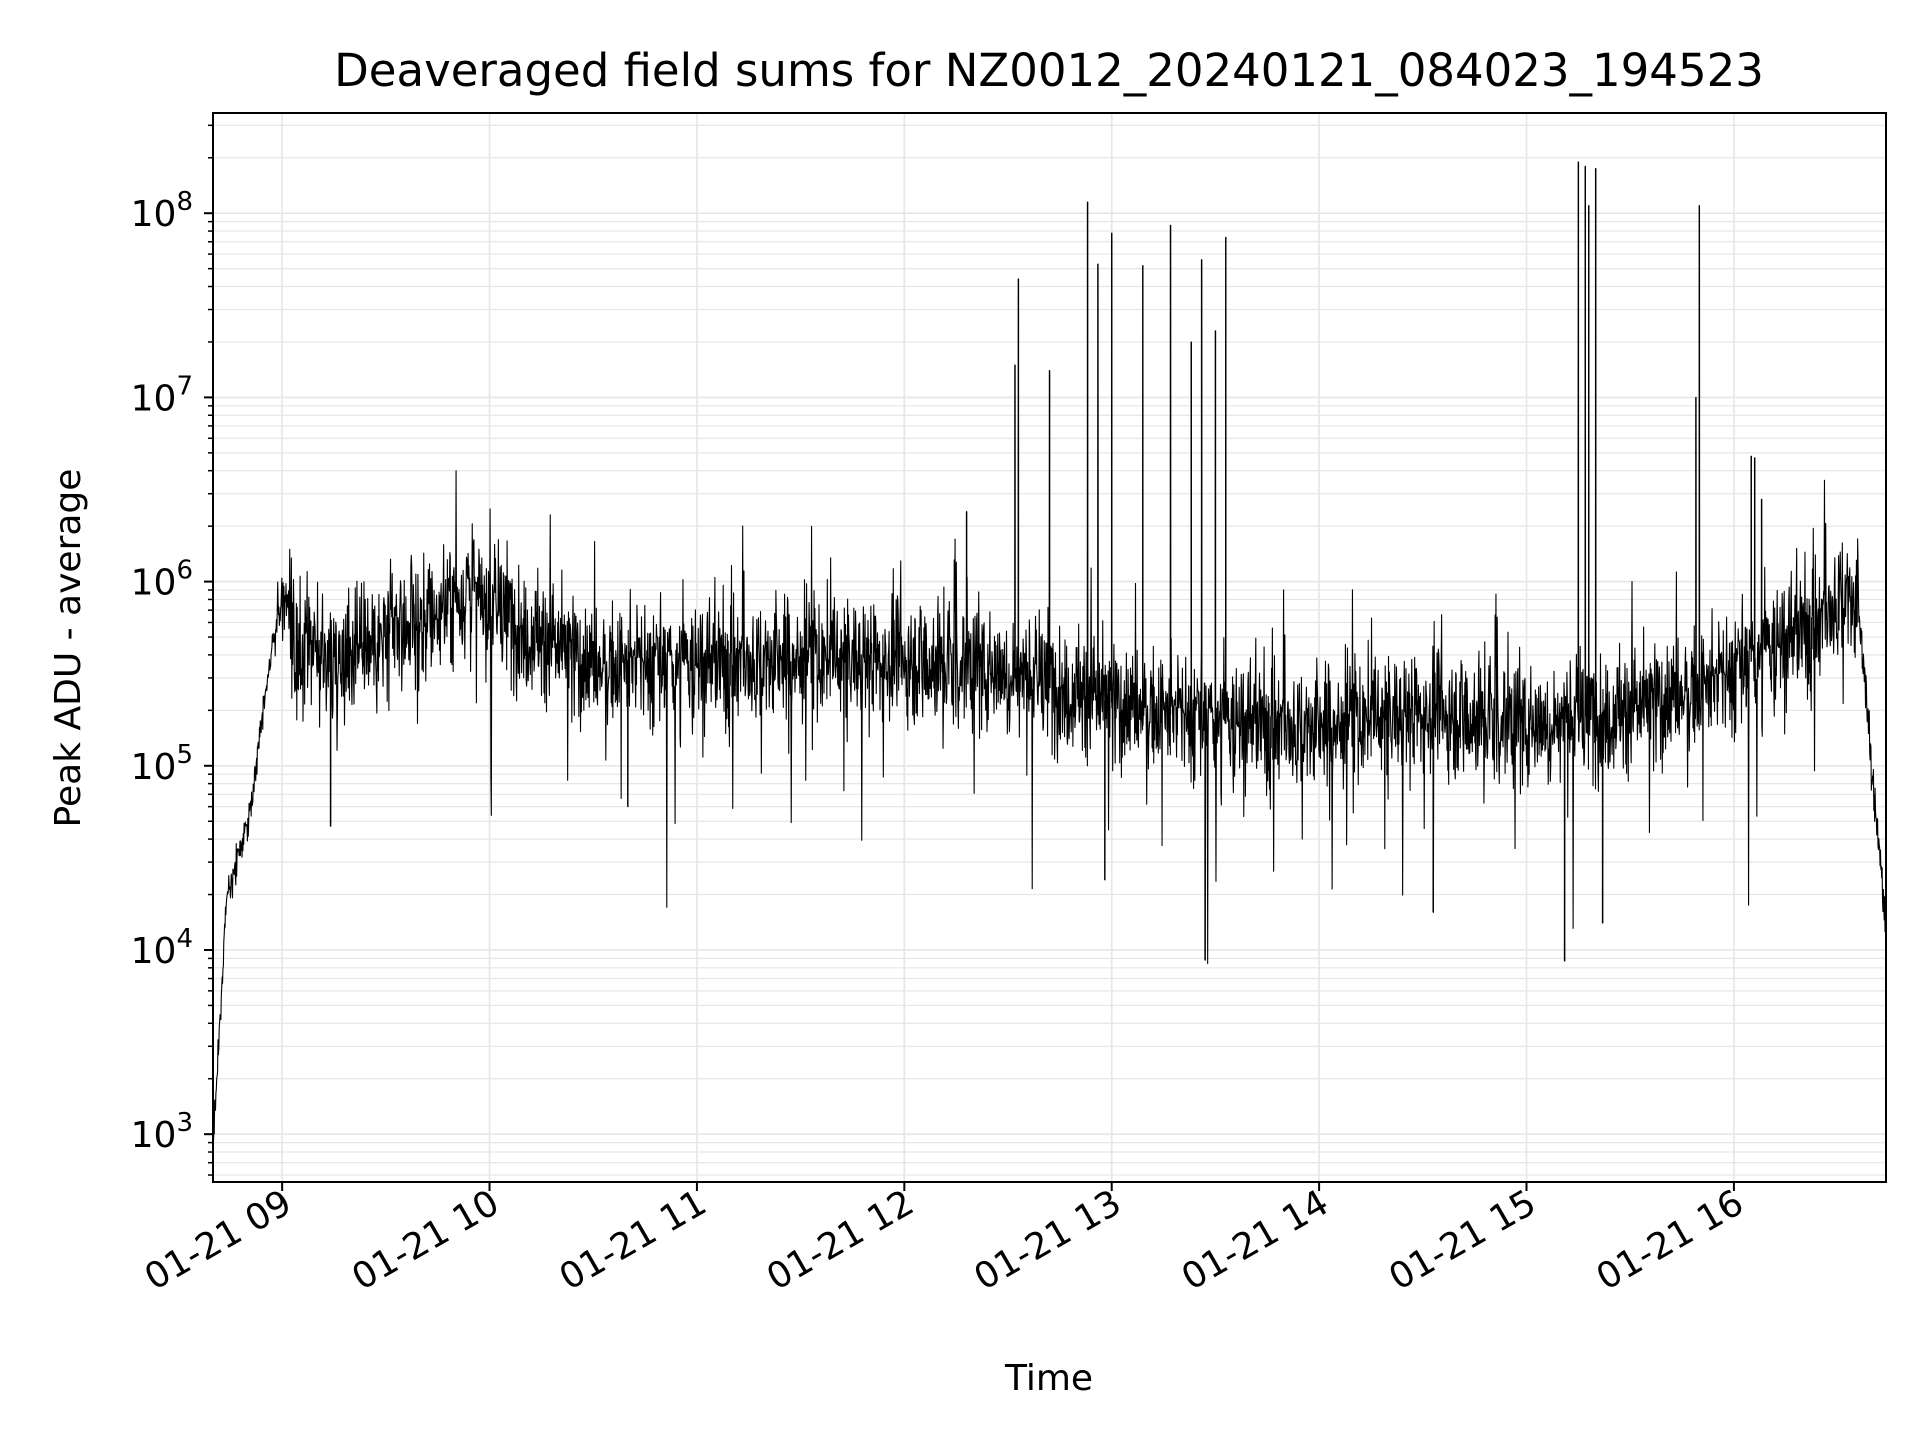  Describe the element at coordinates (184, 755) in the screenshot. I see `y-tick-exponent: 5` at that location.